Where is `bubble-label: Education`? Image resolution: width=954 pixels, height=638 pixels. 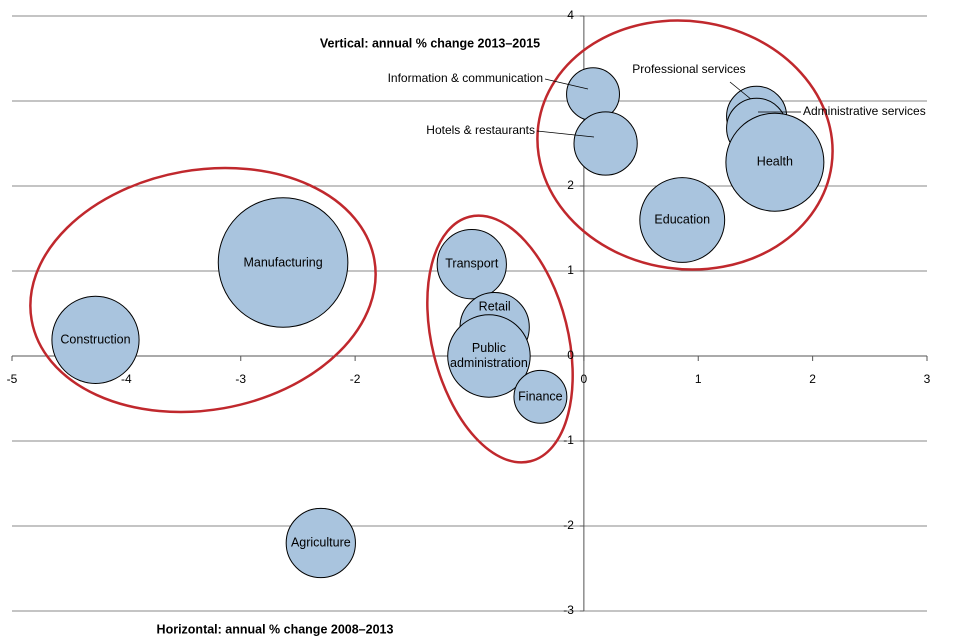 bubble-label: Education is located at coordinates (682, 219).